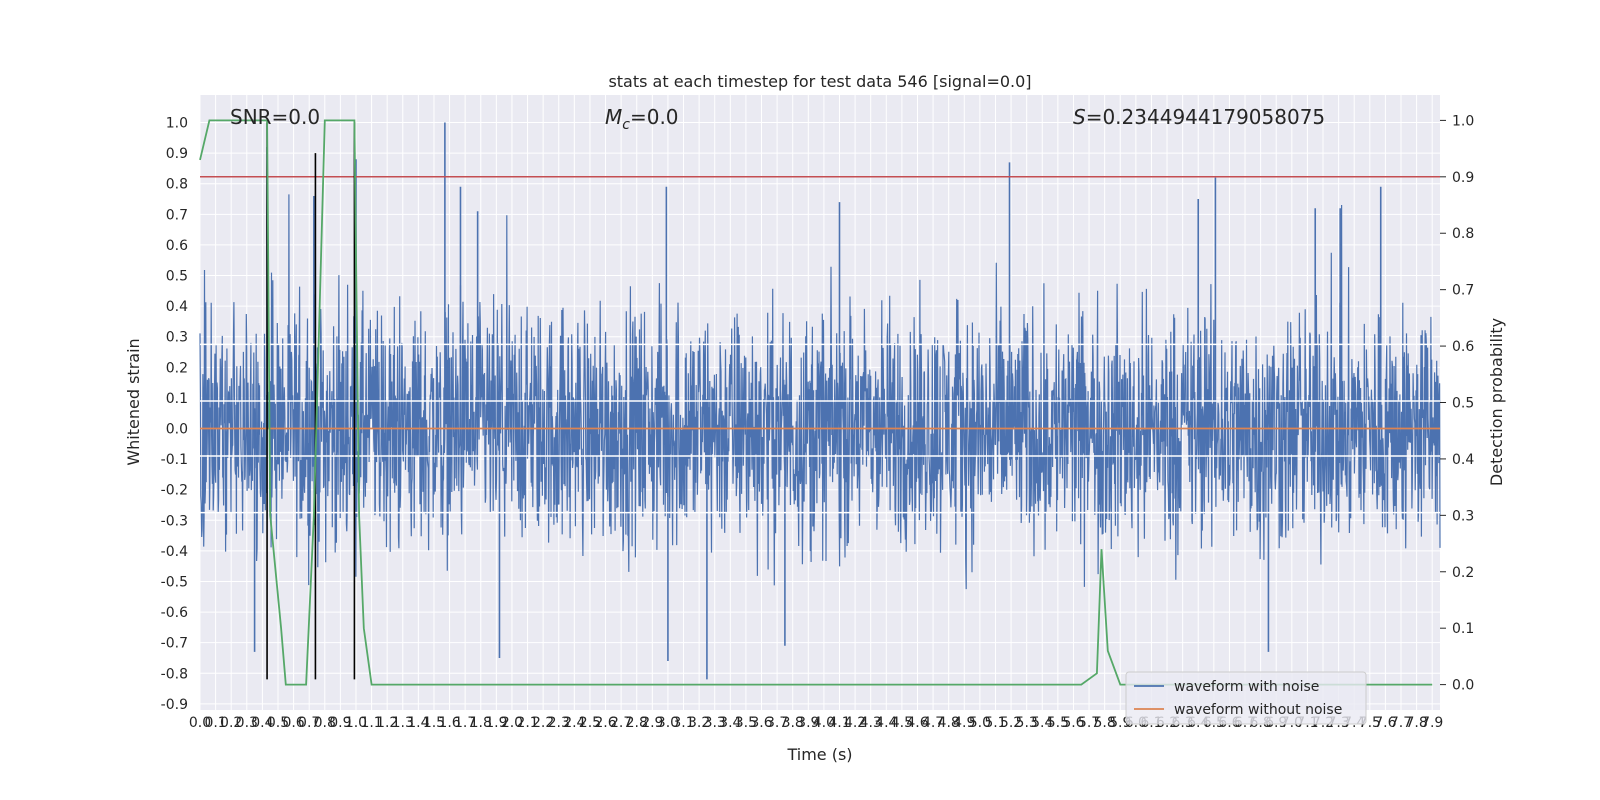  I want to click on x-tick-label: 1.4, so click(418, 723).